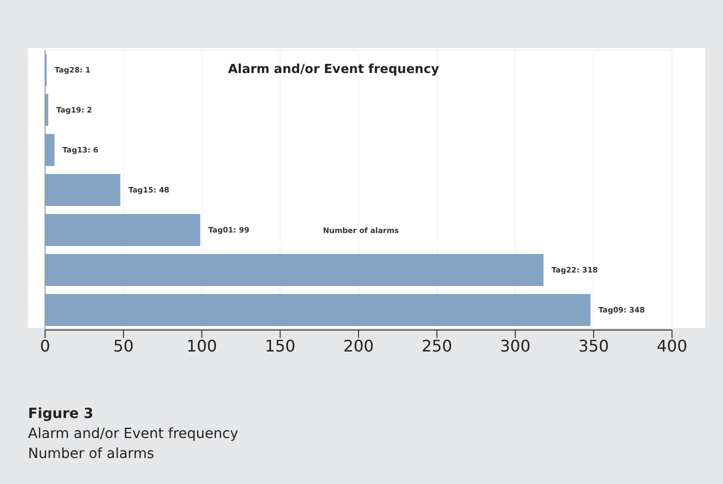 The image size is (723, 484). I want to click on x-tick-label: 300, so click(515, 346).